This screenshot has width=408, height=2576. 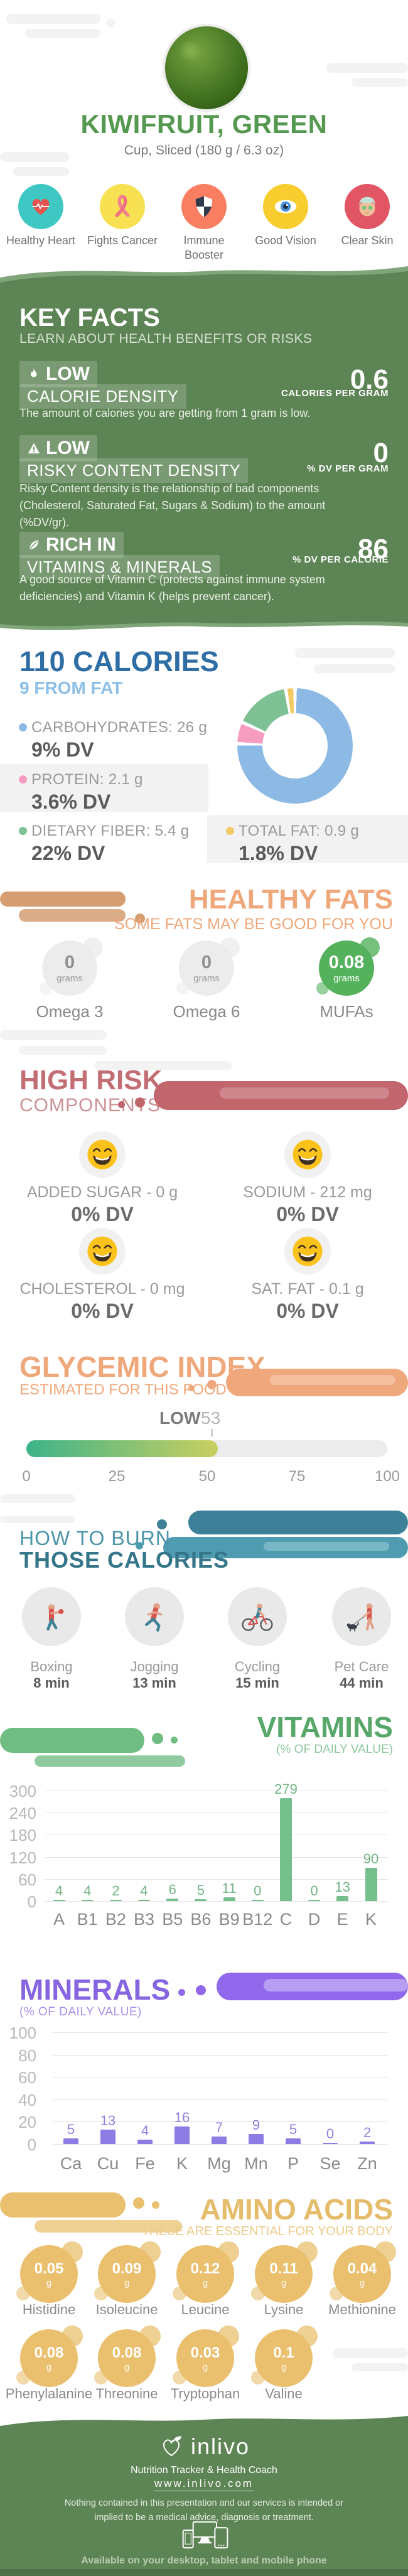 I want to click on bar-category-label: B5, so click(x=172, y=1919).